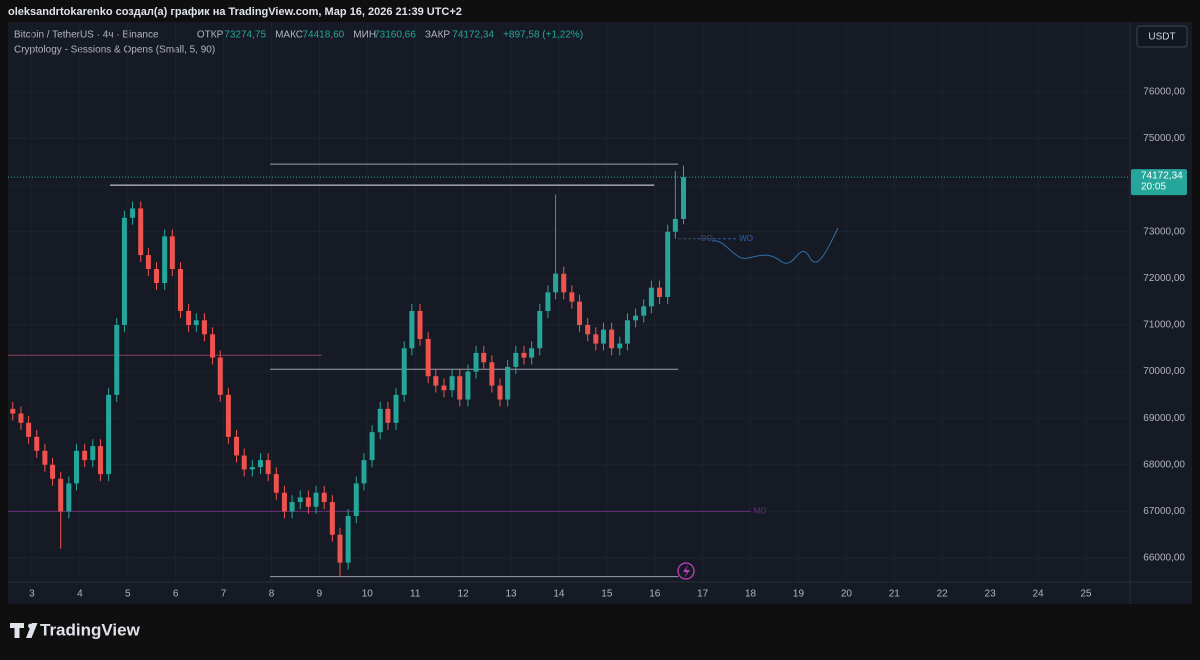 This screenshot has height=660, width=1200. I want to click on x-tick-label: 17, so click(703, 594).